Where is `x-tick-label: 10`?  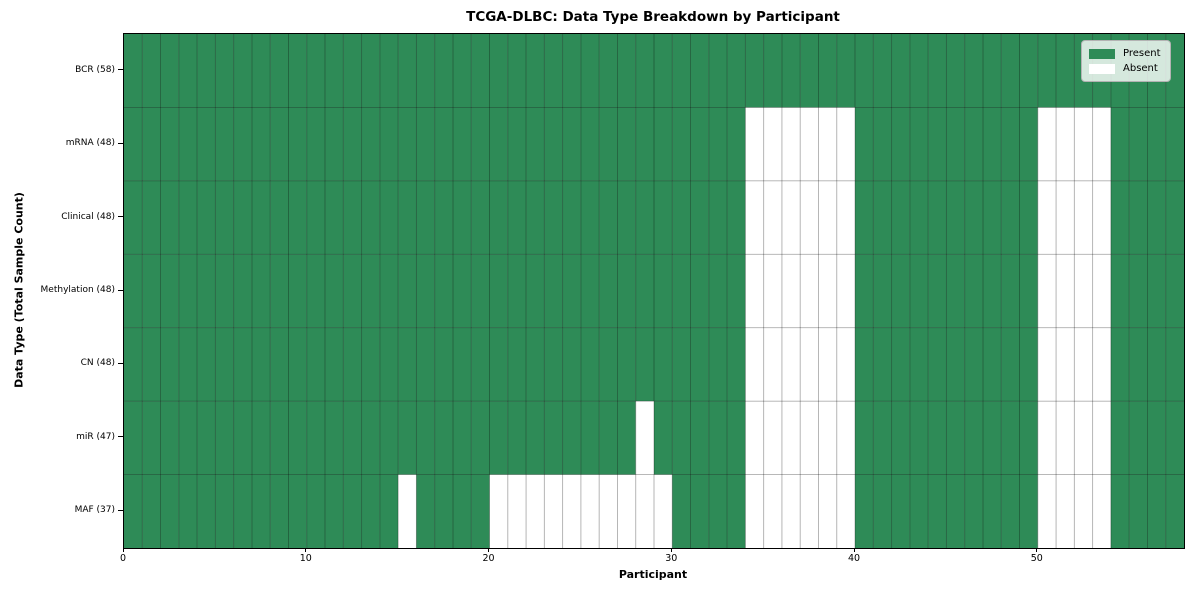 x-tick-label: 10 is located at coordinates (305, 558).